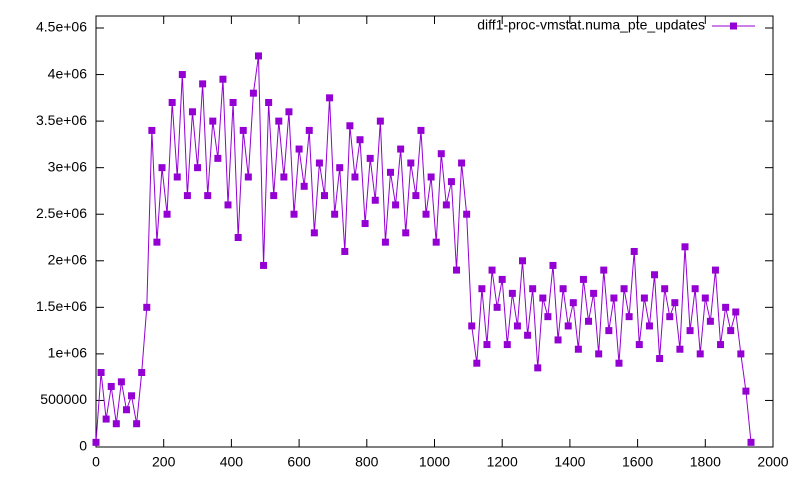 Image resolution: width=800 pixels, height=480 pixels. Describe the element at coordinates (61, 213) in the screenshot. I see `y-tick-label: 2.5e+06` at that location.